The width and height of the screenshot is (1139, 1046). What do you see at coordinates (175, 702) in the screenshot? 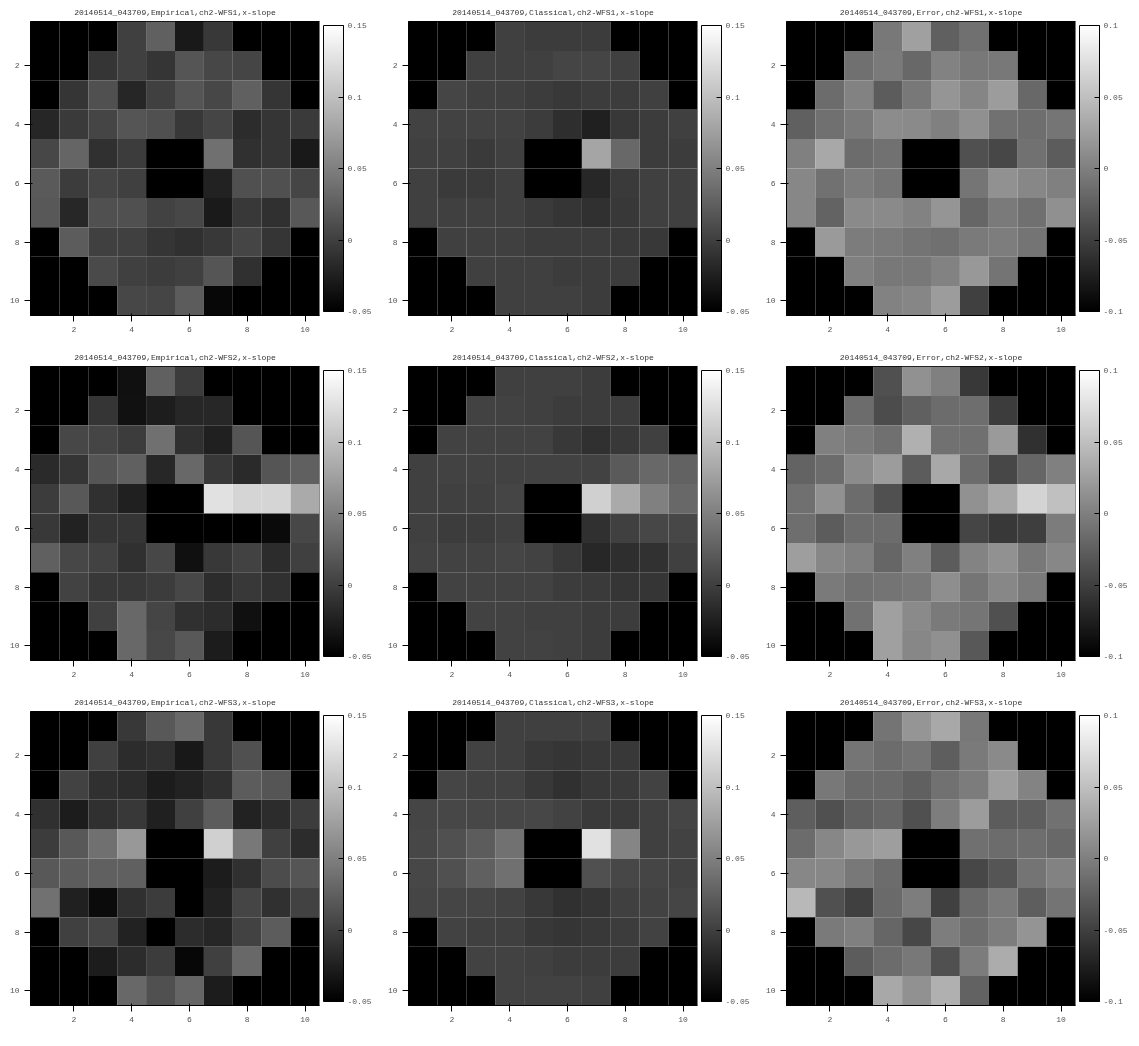
I see `chart-title: 20140514_043709,Empirical,ch2-WFS3,x-slope` at bounding box center [175, 702].